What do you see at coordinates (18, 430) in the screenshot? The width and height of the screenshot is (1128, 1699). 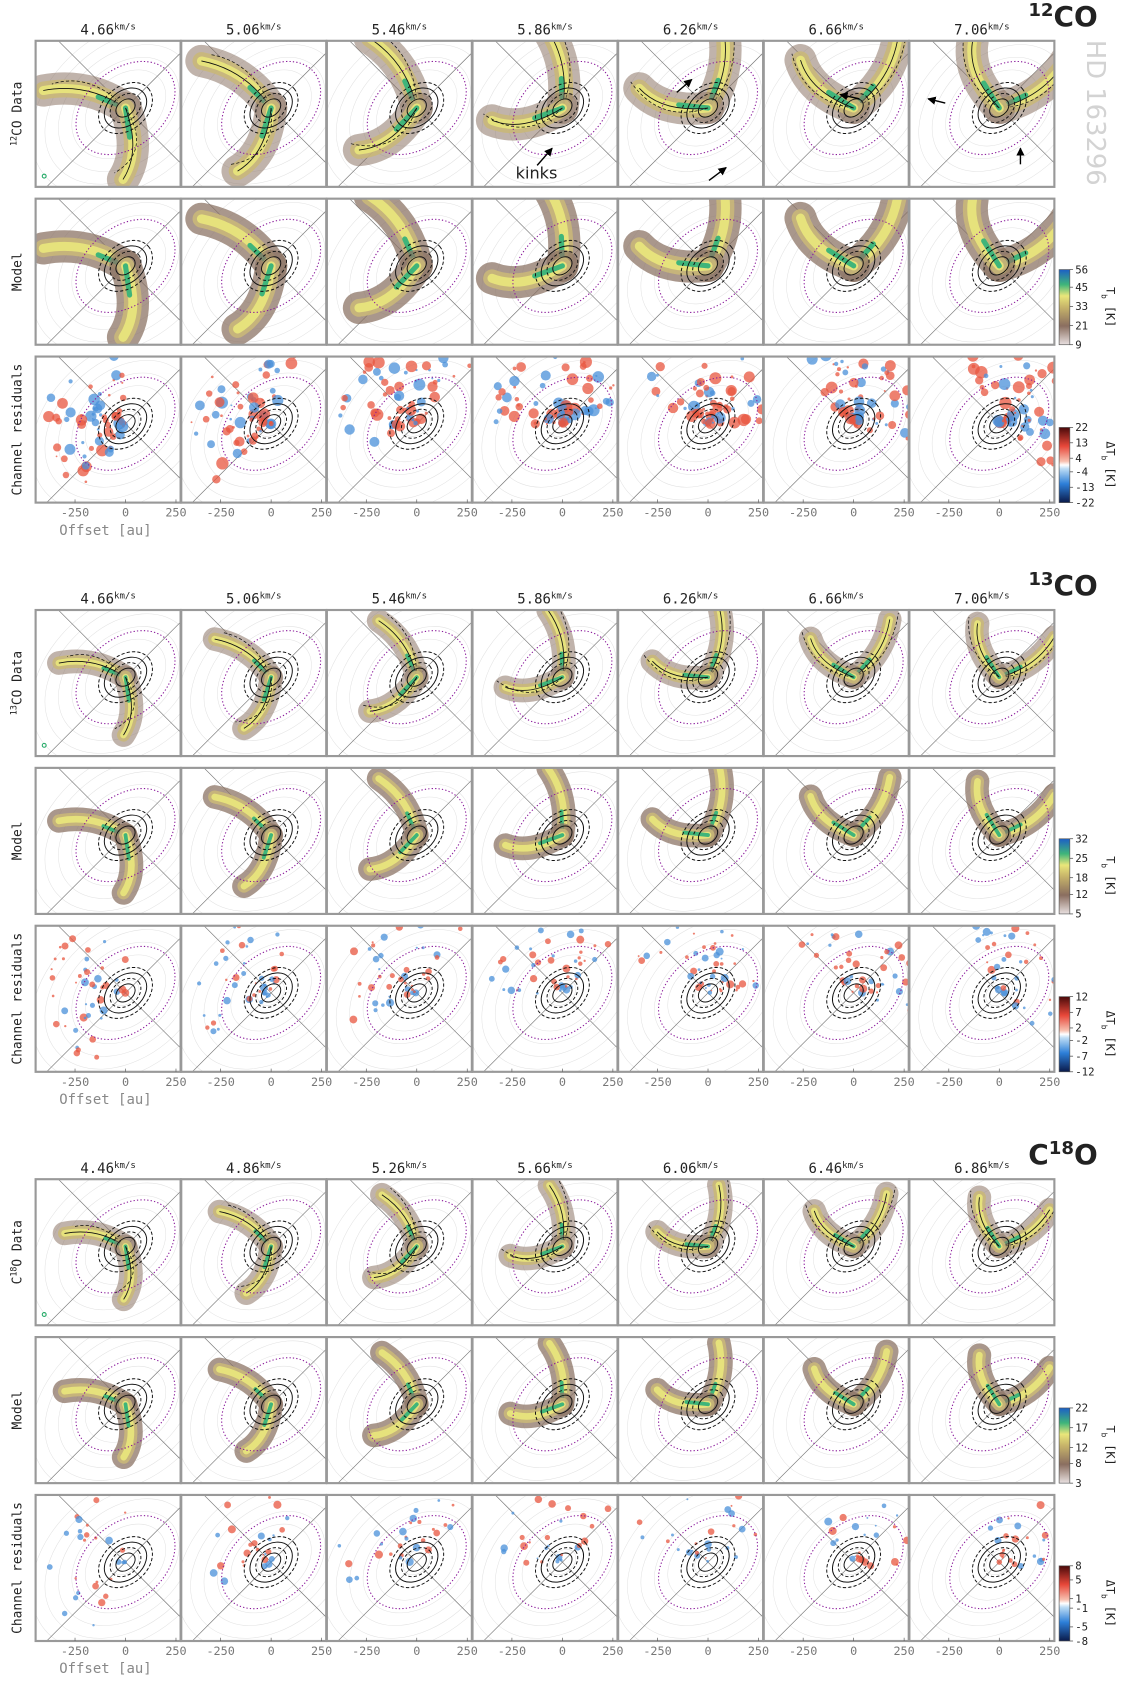 I see `row-label-part: Channel residuals` at bounding box center [18, 430].